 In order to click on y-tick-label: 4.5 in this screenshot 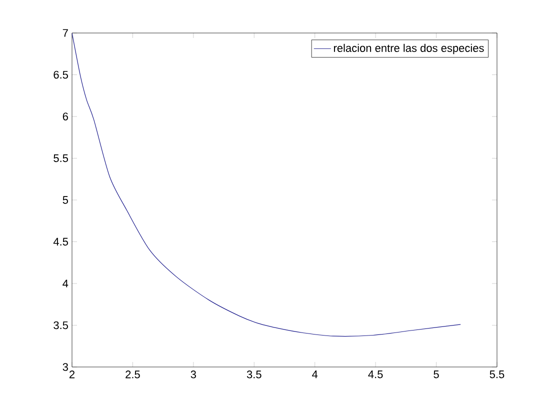, I will do `click(60, 242)`.